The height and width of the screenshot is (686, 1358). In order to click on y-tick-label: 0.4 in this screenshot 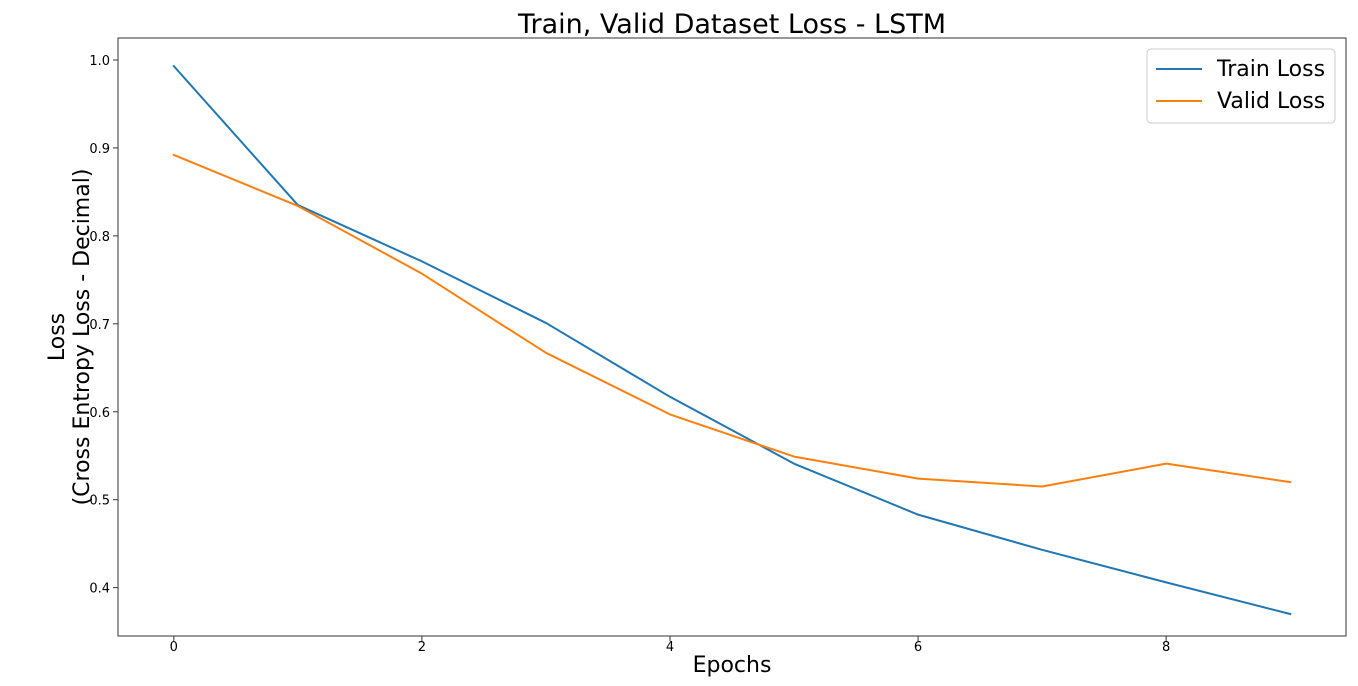, I will do `click(99, 589)`.